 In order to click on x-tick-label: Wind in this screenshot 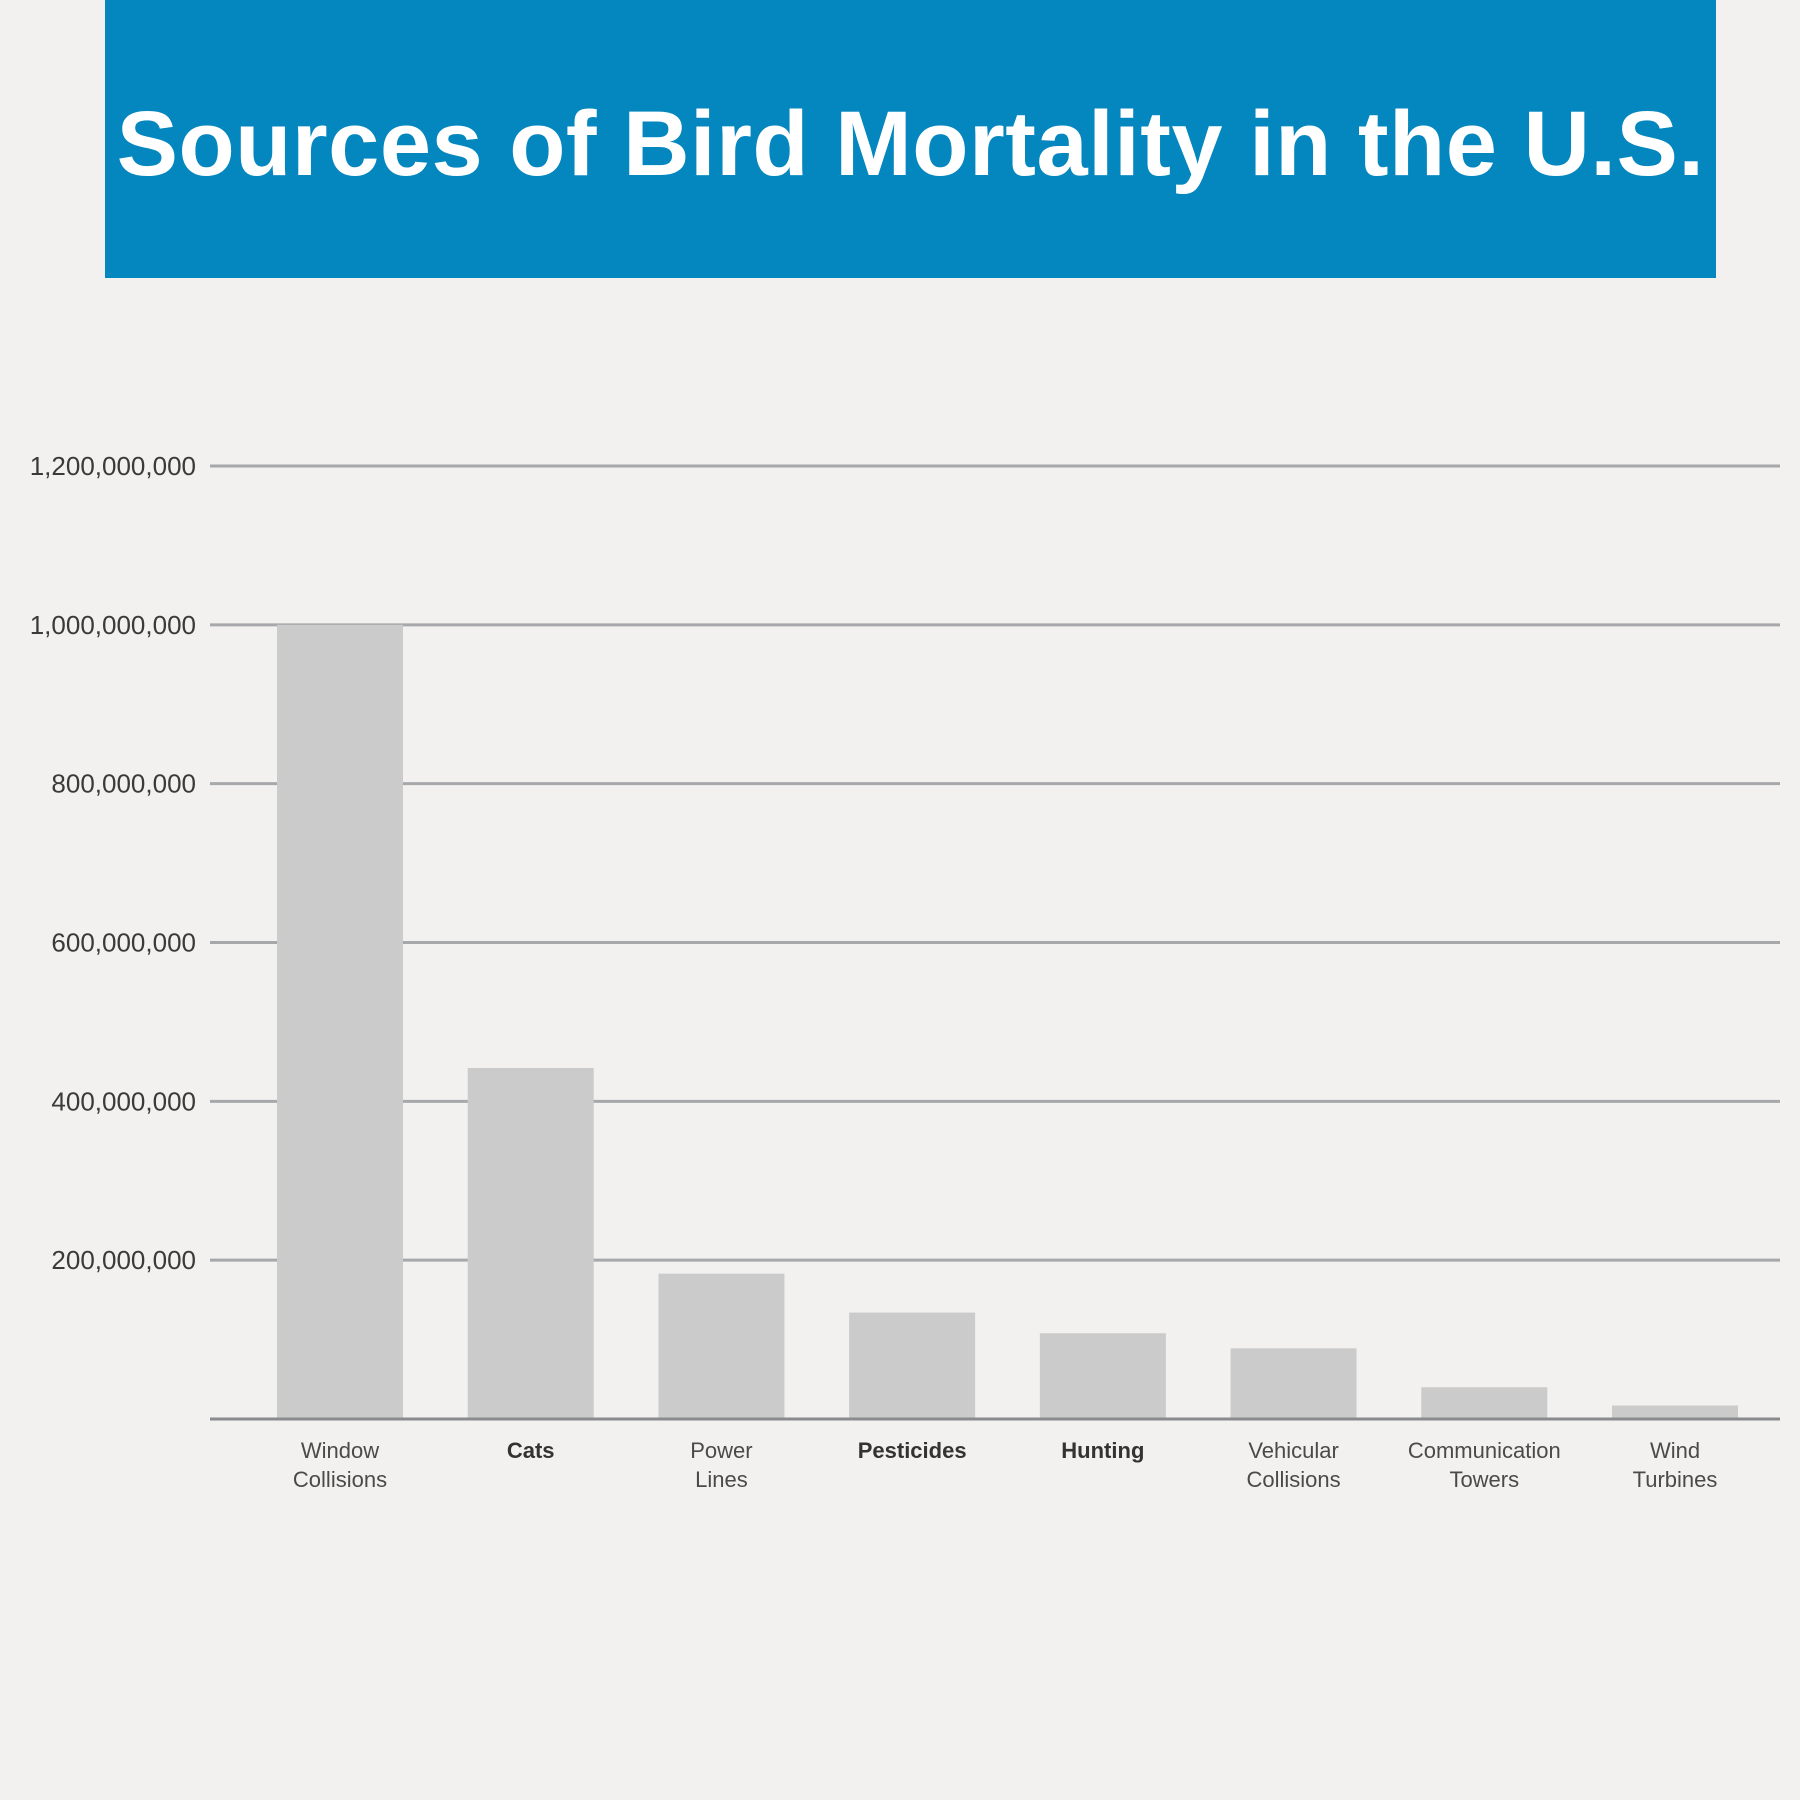, I will do `click(1675, 1450)`.